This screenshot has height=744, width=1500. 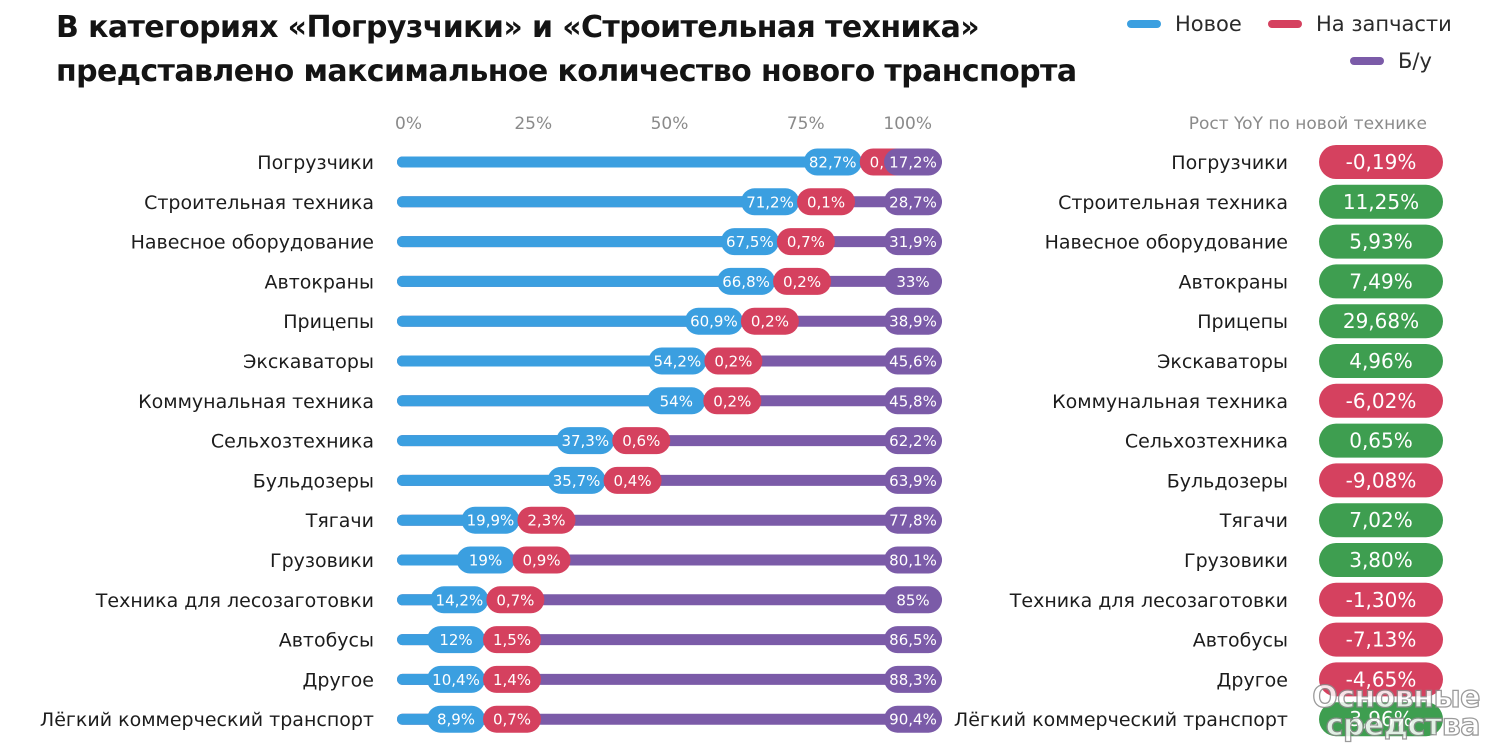 I want to click on watermark-line-2: средства, so click(x=1403, y=725).